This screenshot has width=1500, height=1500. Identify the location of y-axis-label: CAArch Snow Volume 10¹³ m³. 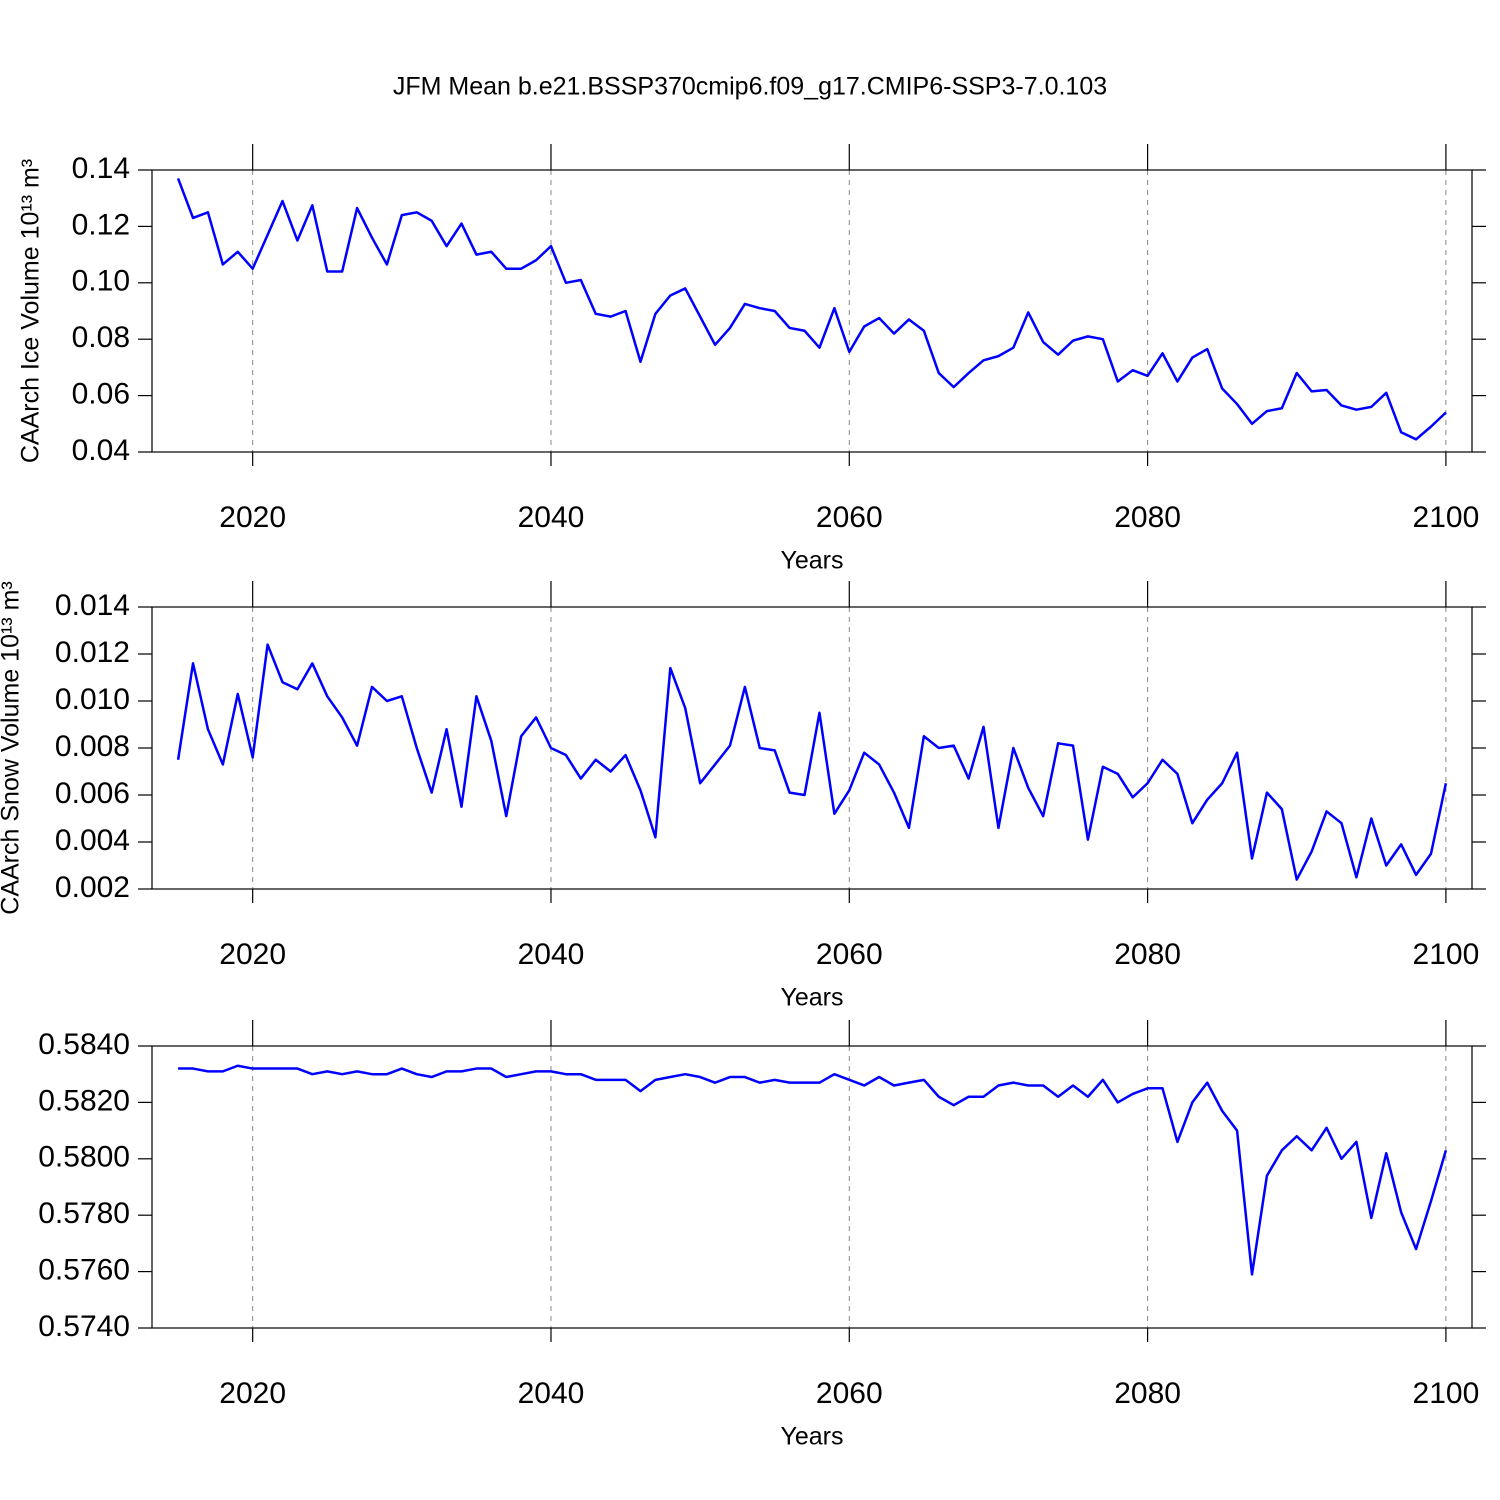
(12, 747).